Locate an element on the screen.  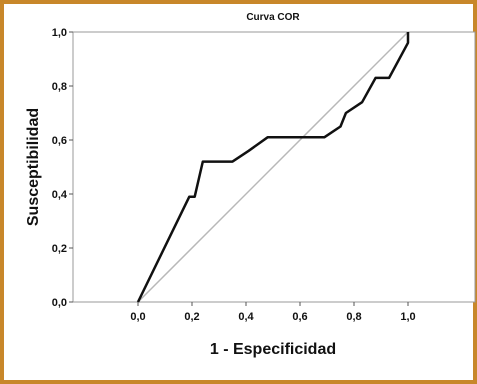
y-axis-ticks: 0,0 0,2 0,4 0,6 0,8 1,0 is located at coordinates (62, 168).